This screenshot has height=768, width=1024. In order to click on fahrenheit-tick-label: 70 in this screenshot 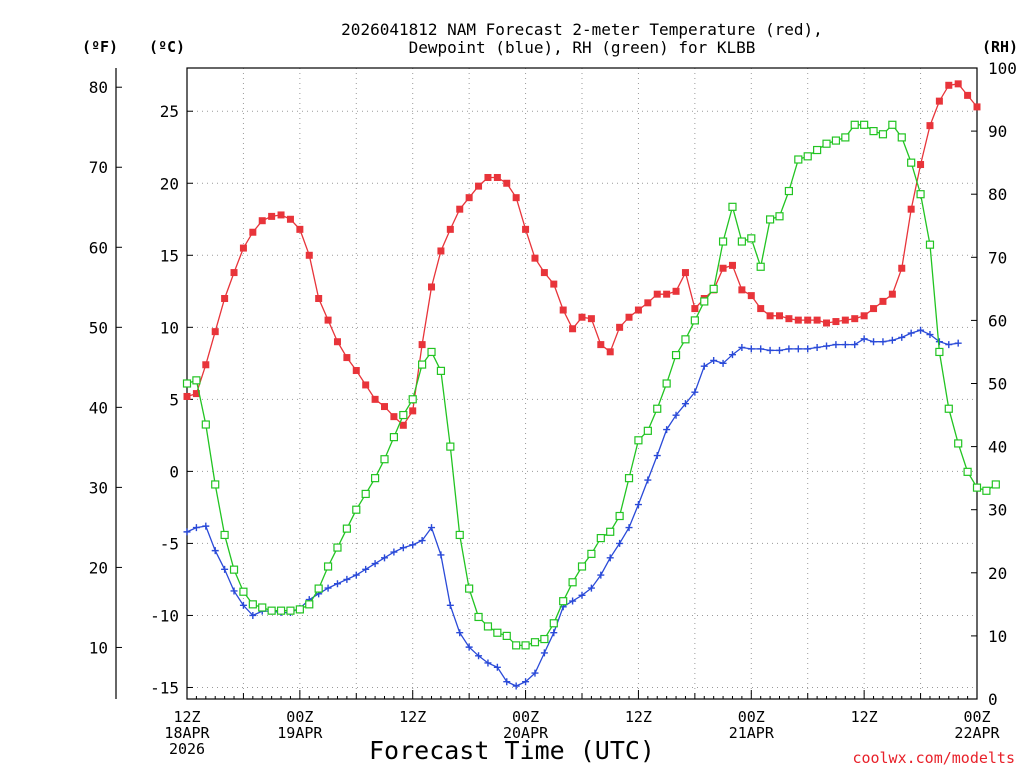, I will do `click(98, 167)`.